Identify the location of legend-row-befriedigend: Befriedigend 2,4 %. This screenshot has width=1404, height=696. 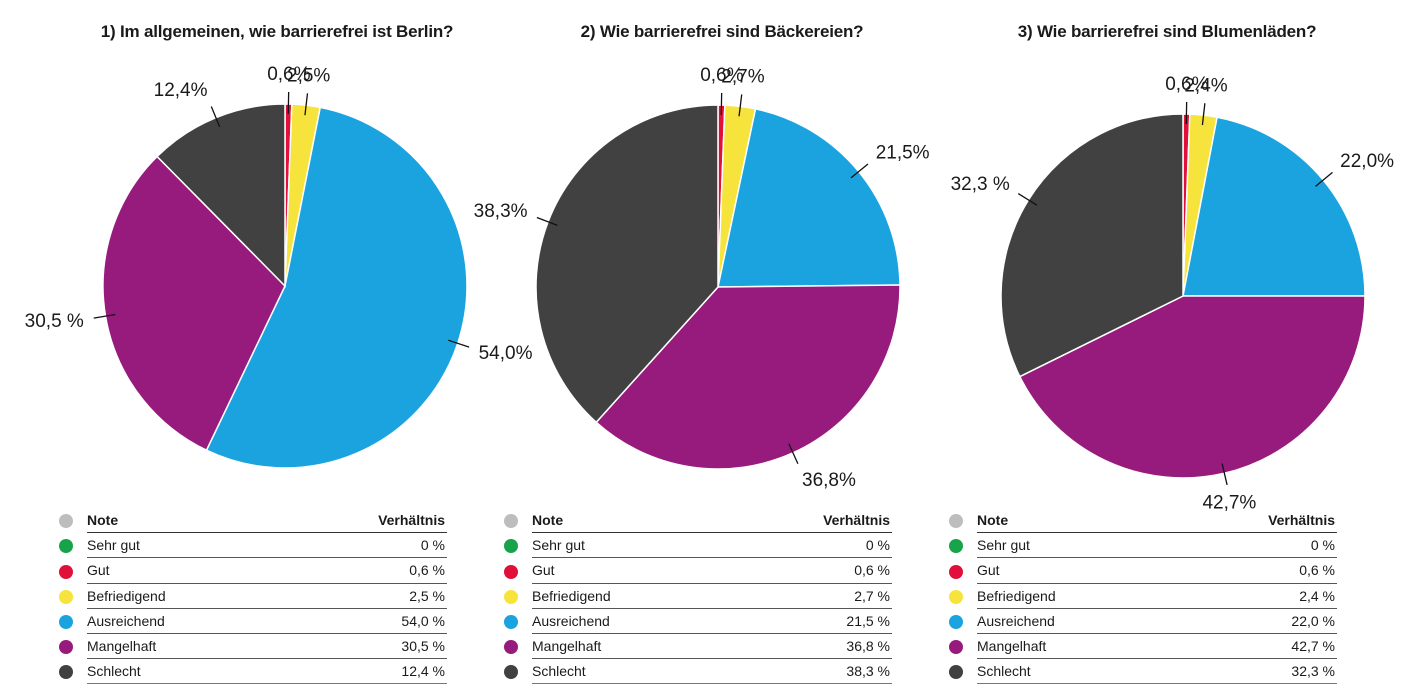
(1140, 596).